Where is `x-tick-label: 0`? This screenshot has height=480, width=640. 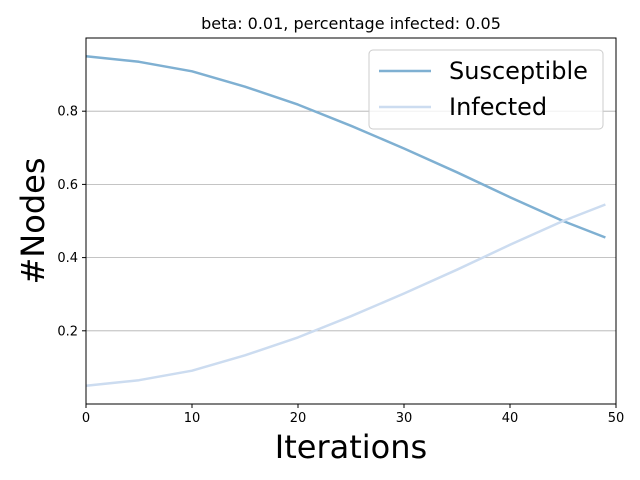
x-tick-label: 0 is located at coordinates (86, 418).